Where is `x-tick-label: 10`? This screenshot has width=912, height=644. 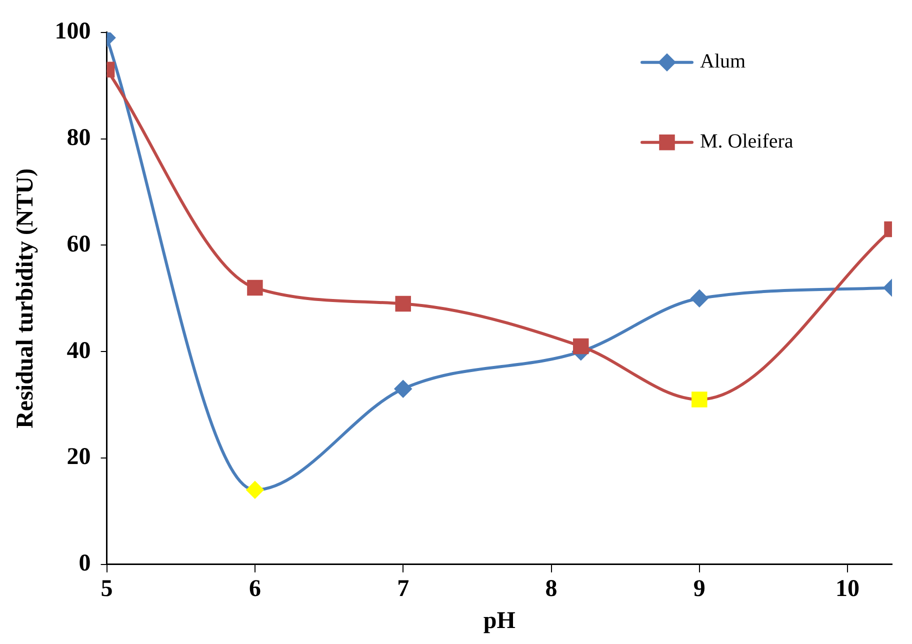 x-tick-label: 10 is located at coordinates (848, 589).